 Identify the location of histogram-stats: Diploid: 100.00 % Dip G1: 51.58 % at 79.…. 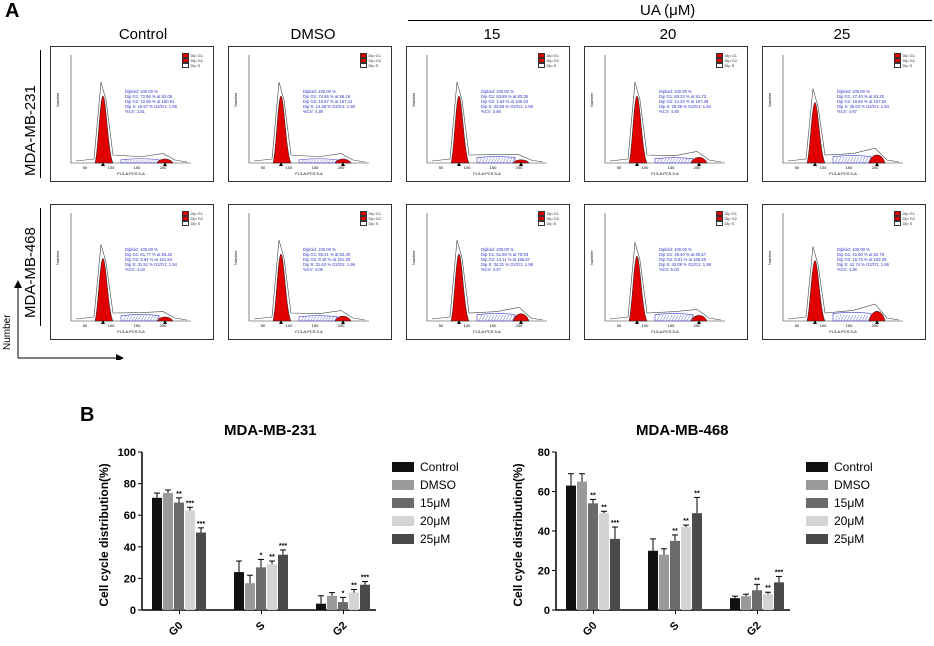
(507, 259).